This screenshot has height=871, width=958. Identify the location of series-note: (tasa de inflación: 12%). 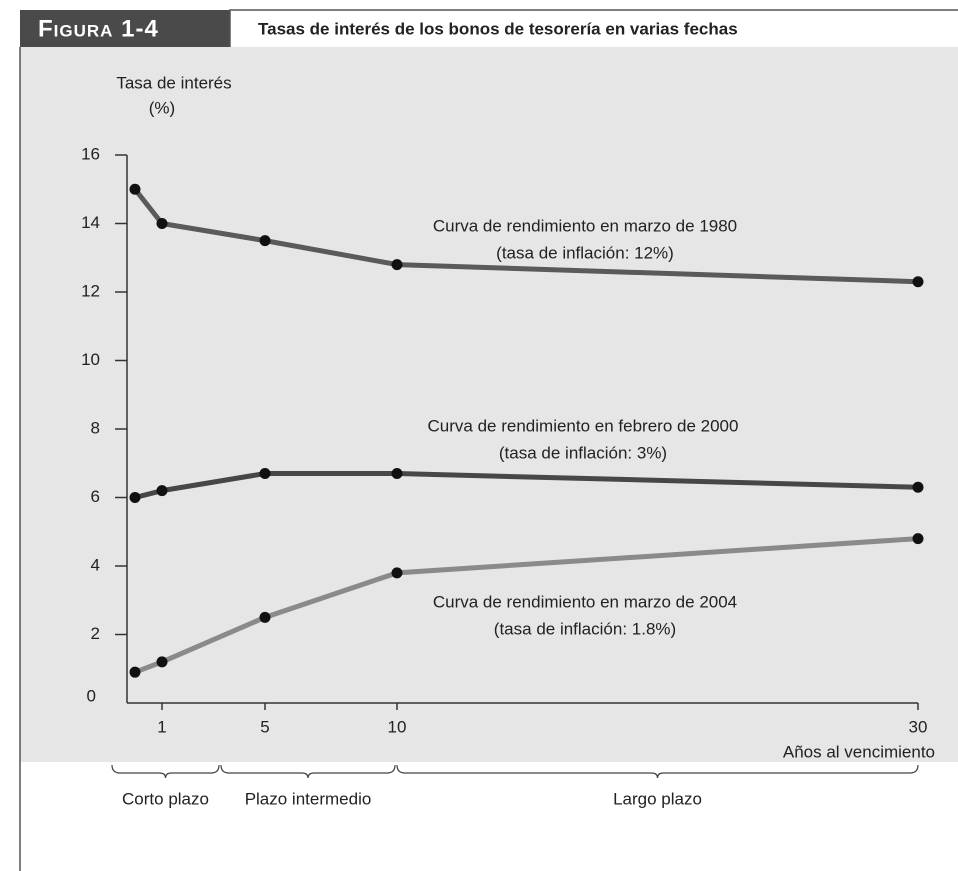
(585, 252).